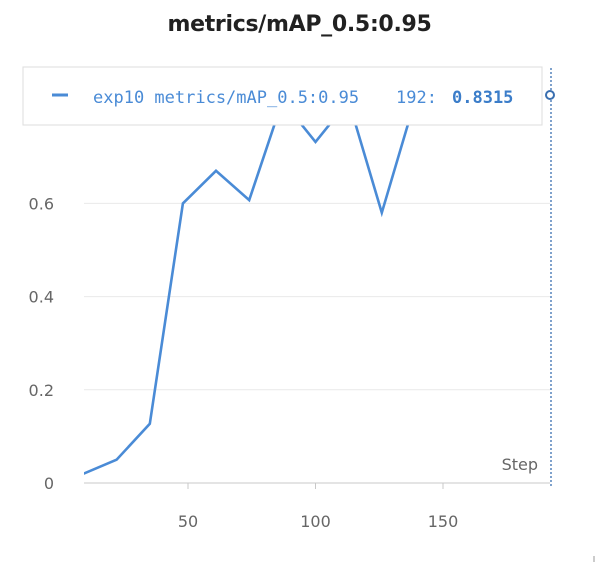 The image size is (599, 565). What do you see at coordinates (226, 98) in the screenshot?
I see `tooltip-series-label: exp10 metrics/mAP_0.5:0.95` at bounding box center [226, 98].